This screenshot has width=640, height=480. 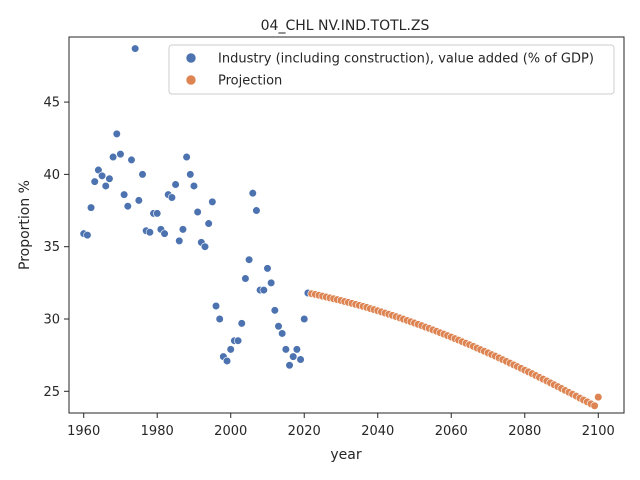 I want to click on chart-title: 04_CHL NV.IND.TOTL.ZS, so click(x=345, y=26).